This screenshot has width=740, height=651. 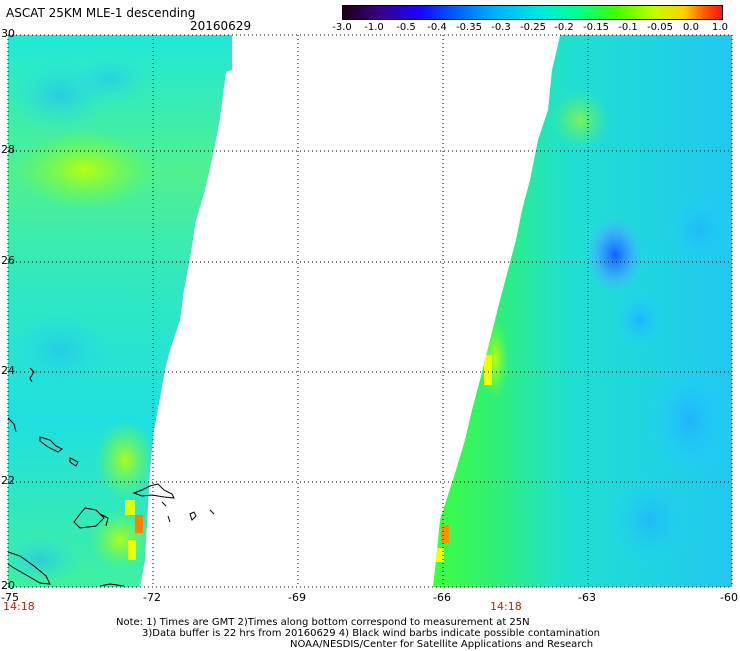 I want to click on colorbar-tick: -0.1, so click(x=628, y=27).